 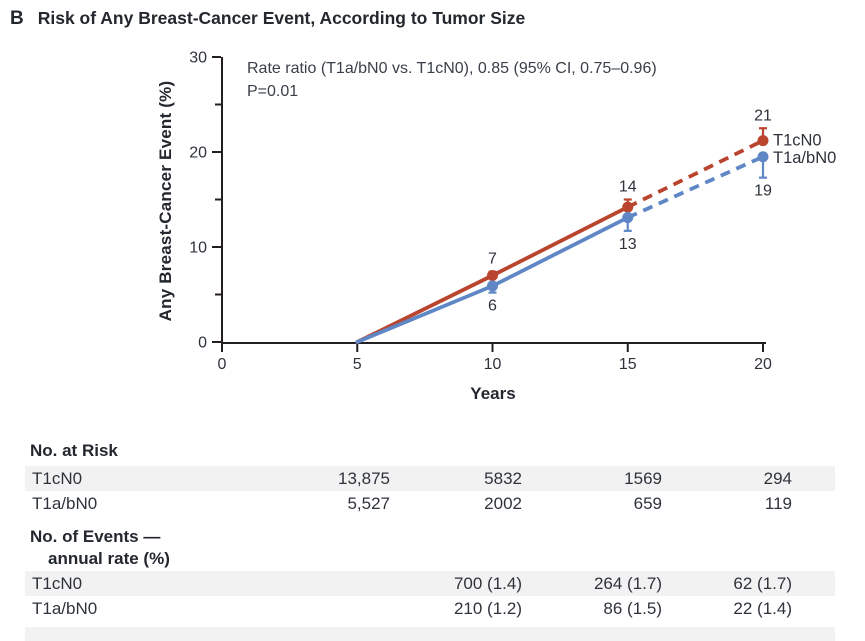 I want to click on table-cell: 119, so click(x=778, y=503).